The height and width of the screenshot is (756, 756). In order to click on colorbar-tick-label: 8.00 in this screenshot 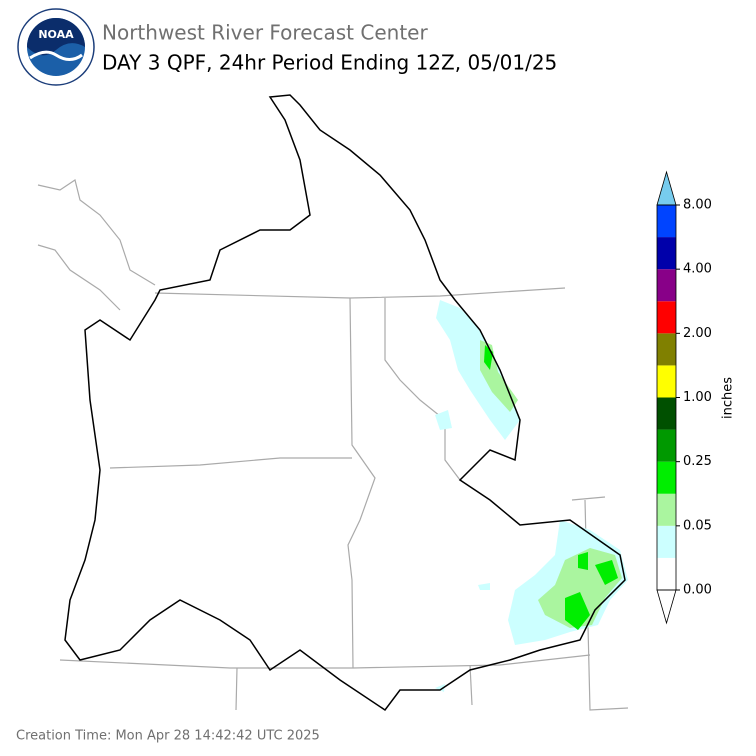, I will do `click(697, 205)`.